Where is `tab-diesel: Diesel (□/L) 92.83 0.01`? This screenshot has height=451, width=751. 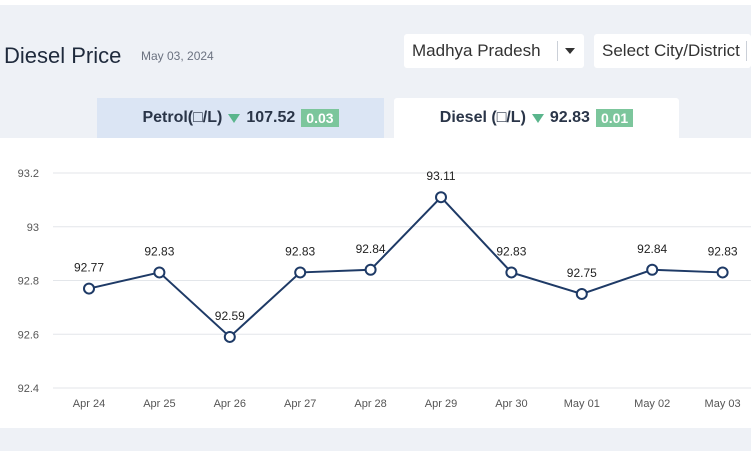
tab-diesel: Diesel (□/L) 92.83 0.01 is located at coordinates (536, 118).